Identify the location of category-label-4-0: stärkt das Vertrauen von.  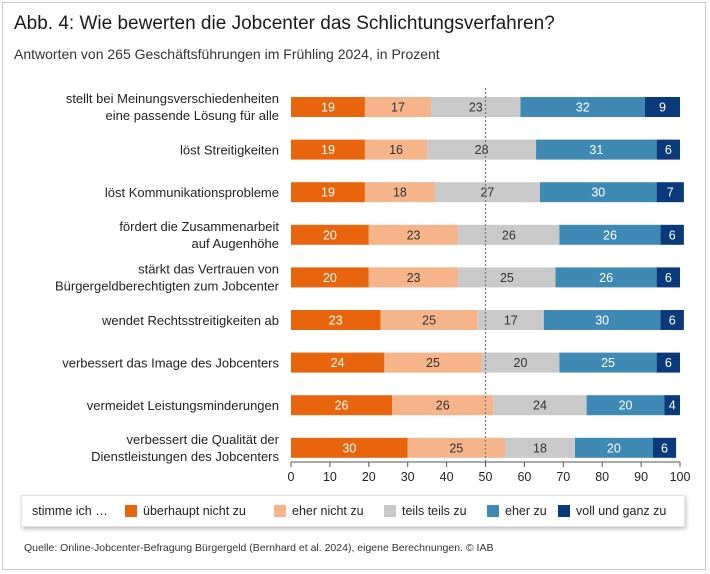
(208, 268).